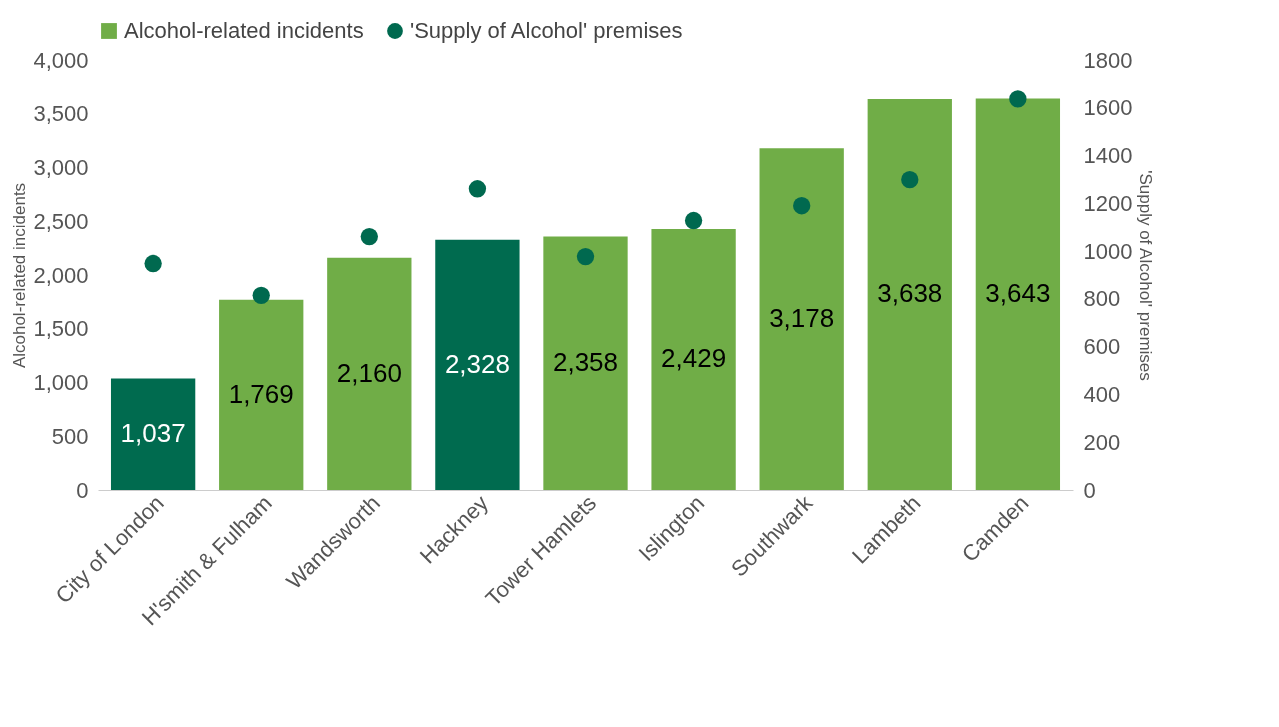  What do you see at coordinates (70, 436) in the screenshot?
I see `y-tick-label: 500` at bounding box center [70, 436].